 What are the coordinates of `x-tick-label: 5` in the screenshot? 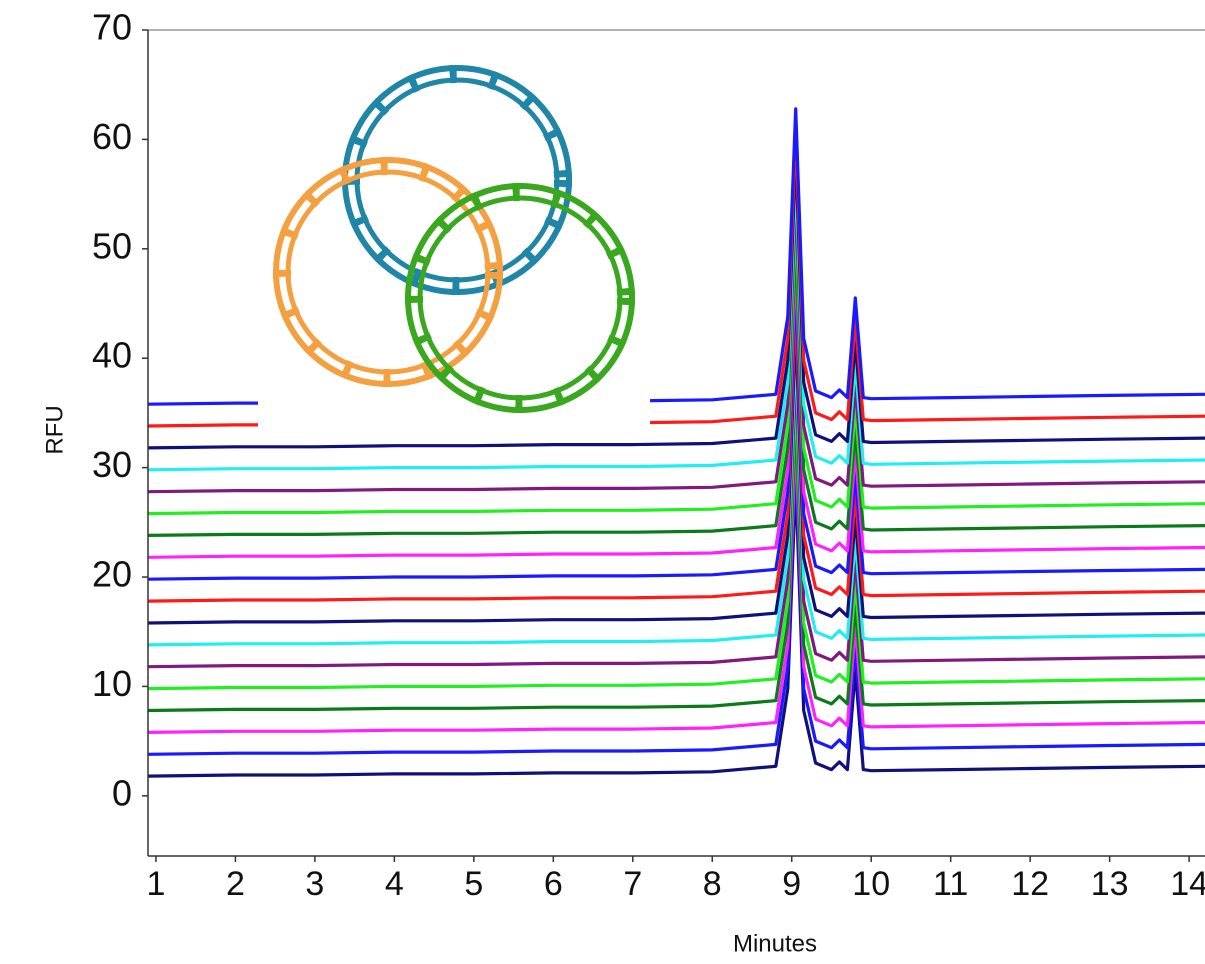 It's located at (473, 884).